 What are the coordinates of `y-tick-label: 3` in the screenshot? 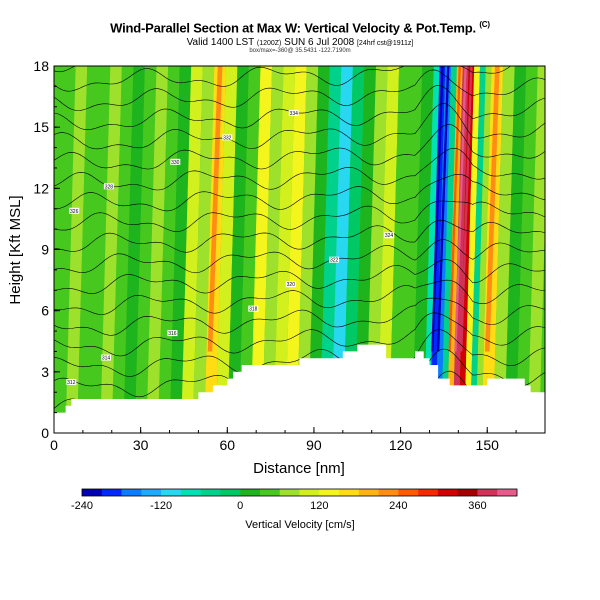 It's located at (45, 372).